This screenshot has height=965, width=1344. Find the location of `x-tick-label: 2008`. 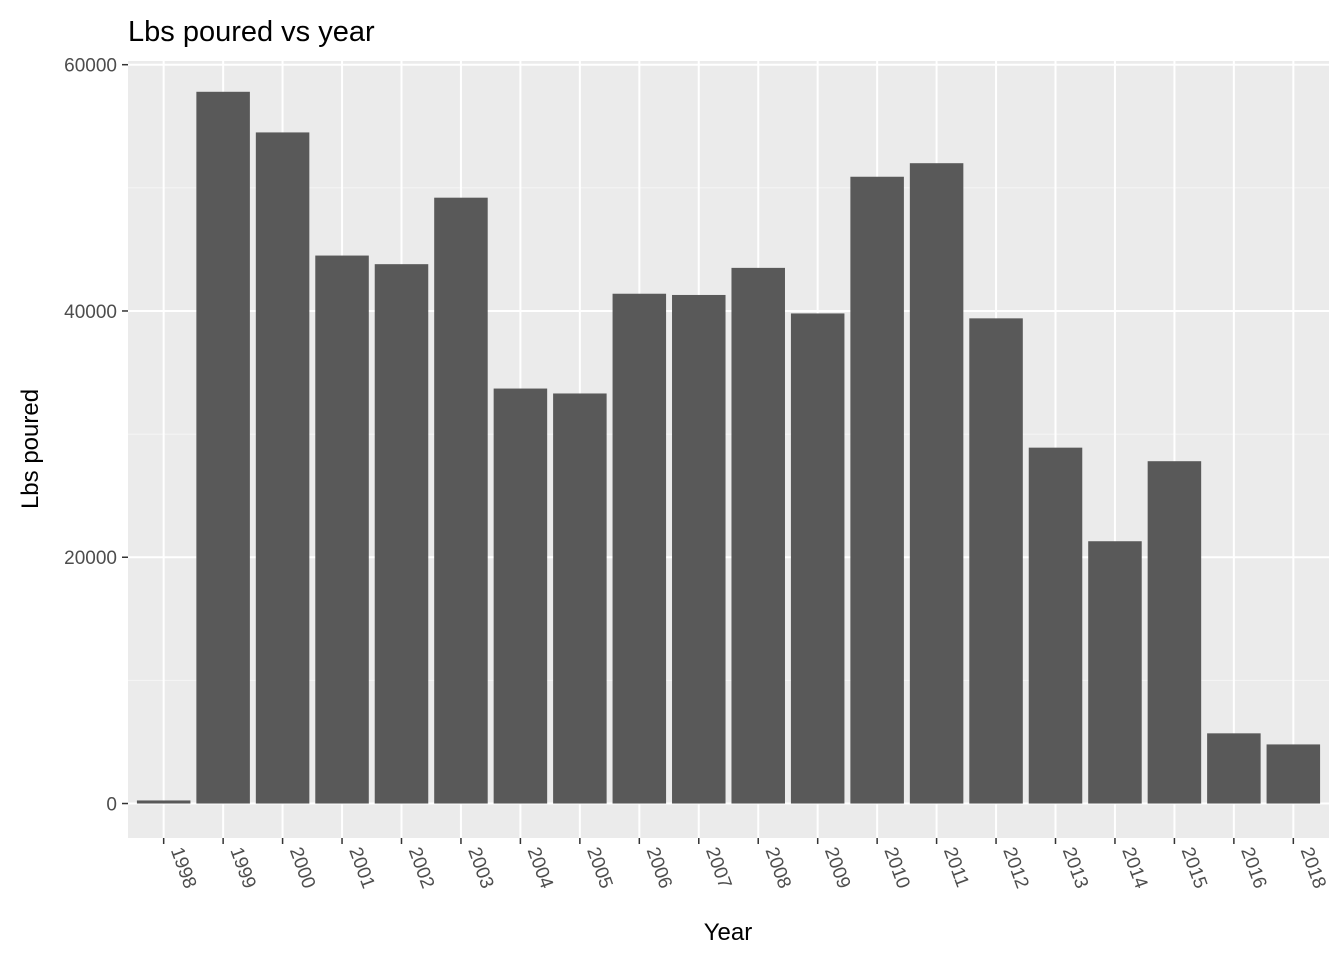

x-tick-label: 2008 is located at coordinates (778, 868).